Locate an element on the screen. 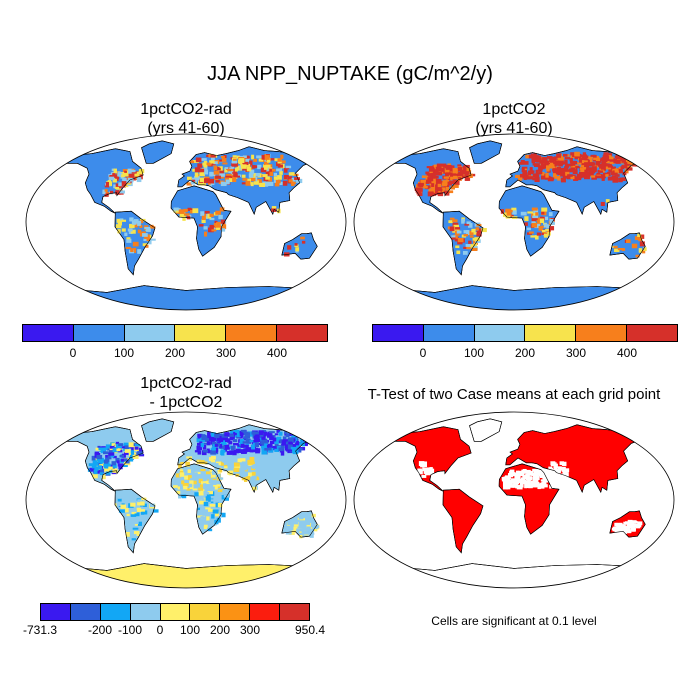  panel-1-title-line1: 1pctCO2-rad is located at coordinates (186, 109).